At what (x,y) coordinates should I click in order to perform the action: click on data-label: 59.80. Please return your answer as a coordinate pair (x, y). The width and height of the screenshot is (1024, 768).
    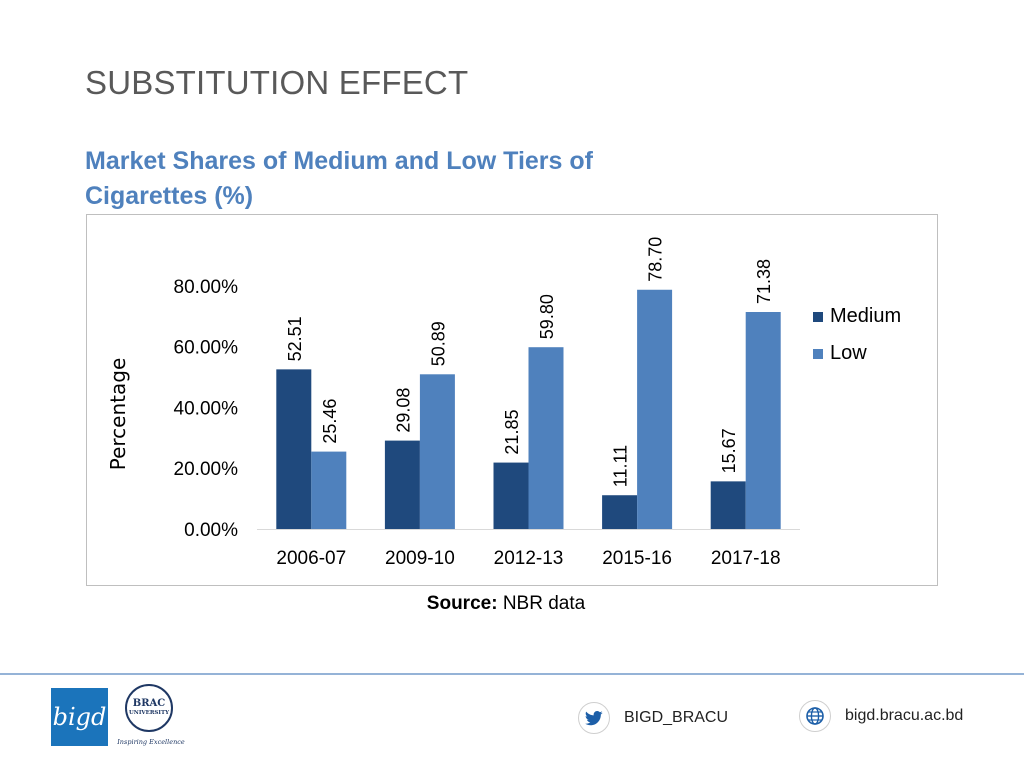
    Looking at the image, I should click on (547, 316).